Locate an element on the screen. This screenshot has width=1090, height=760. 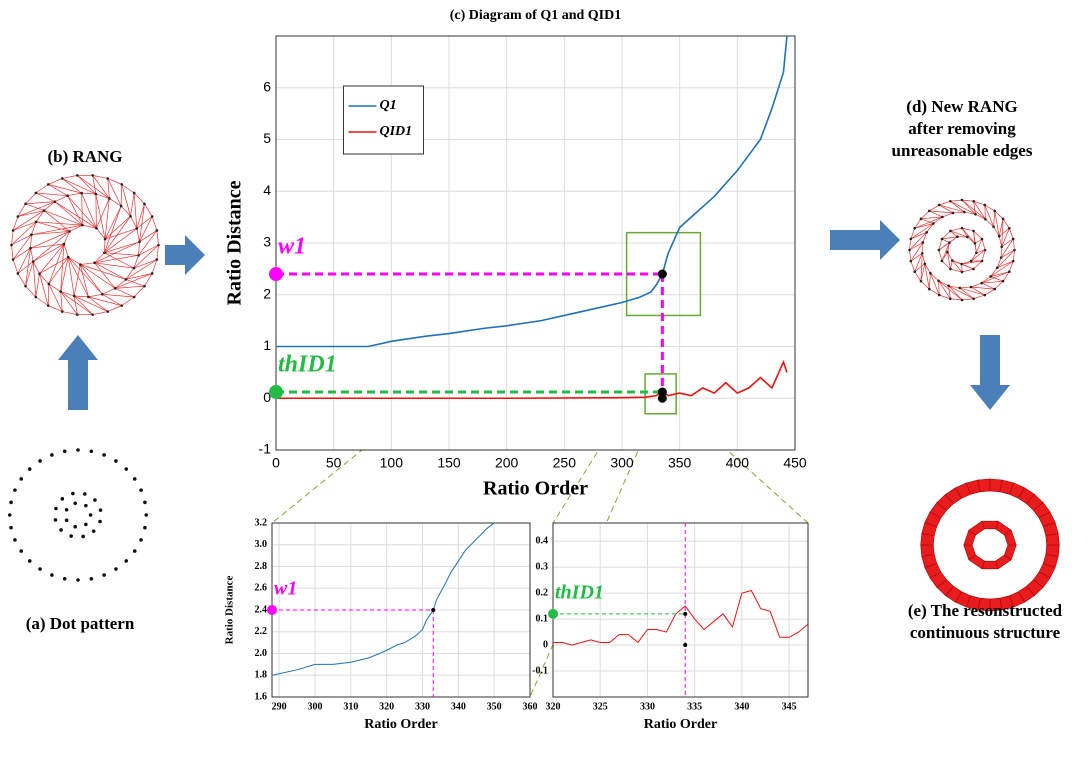
legend-box is located at coordinates (383, 120).